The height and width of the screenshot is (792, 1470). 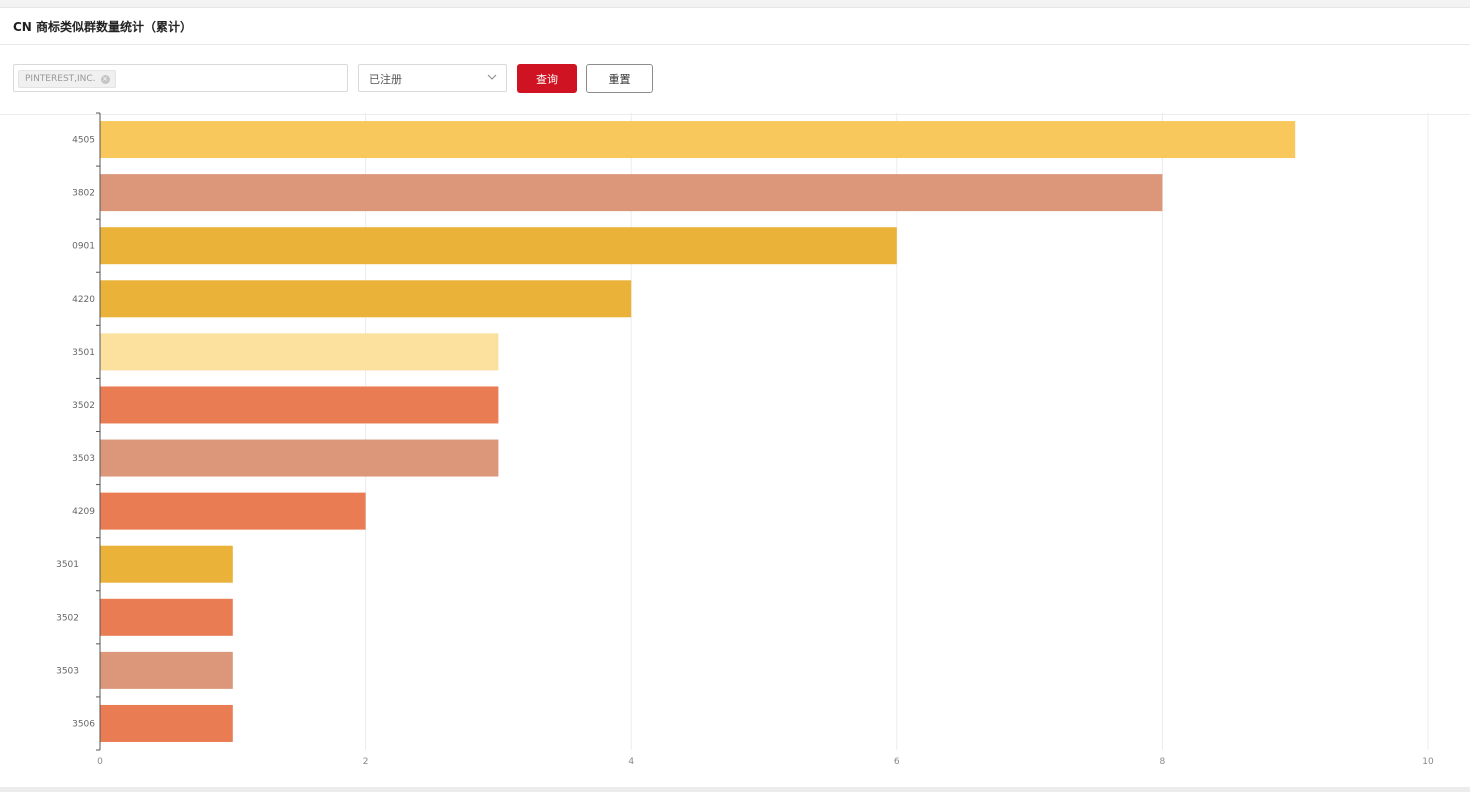 I want to click on y-tick-label: 3802, so click(x=83, y=194).